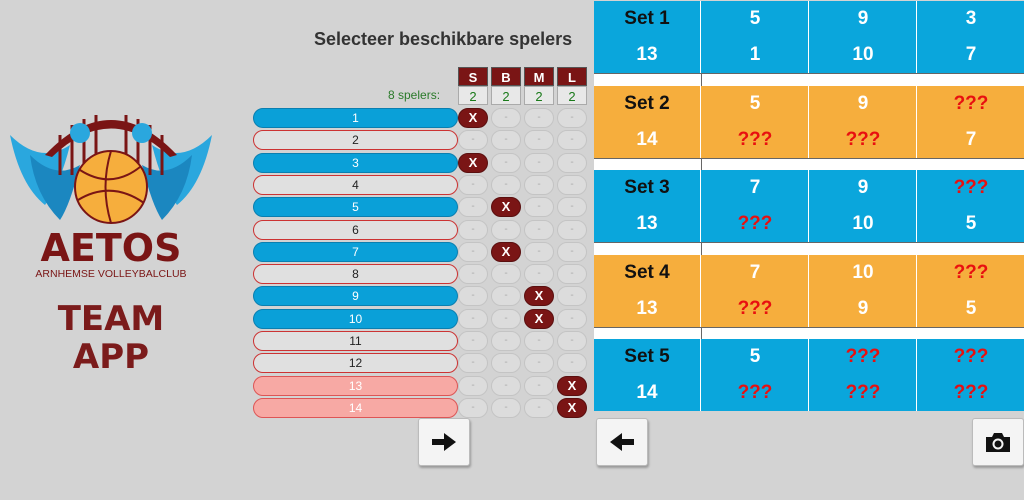  Describe the element at coordinates (355, 407) in the screenshot. I see `player-row-14: 14` at that location.